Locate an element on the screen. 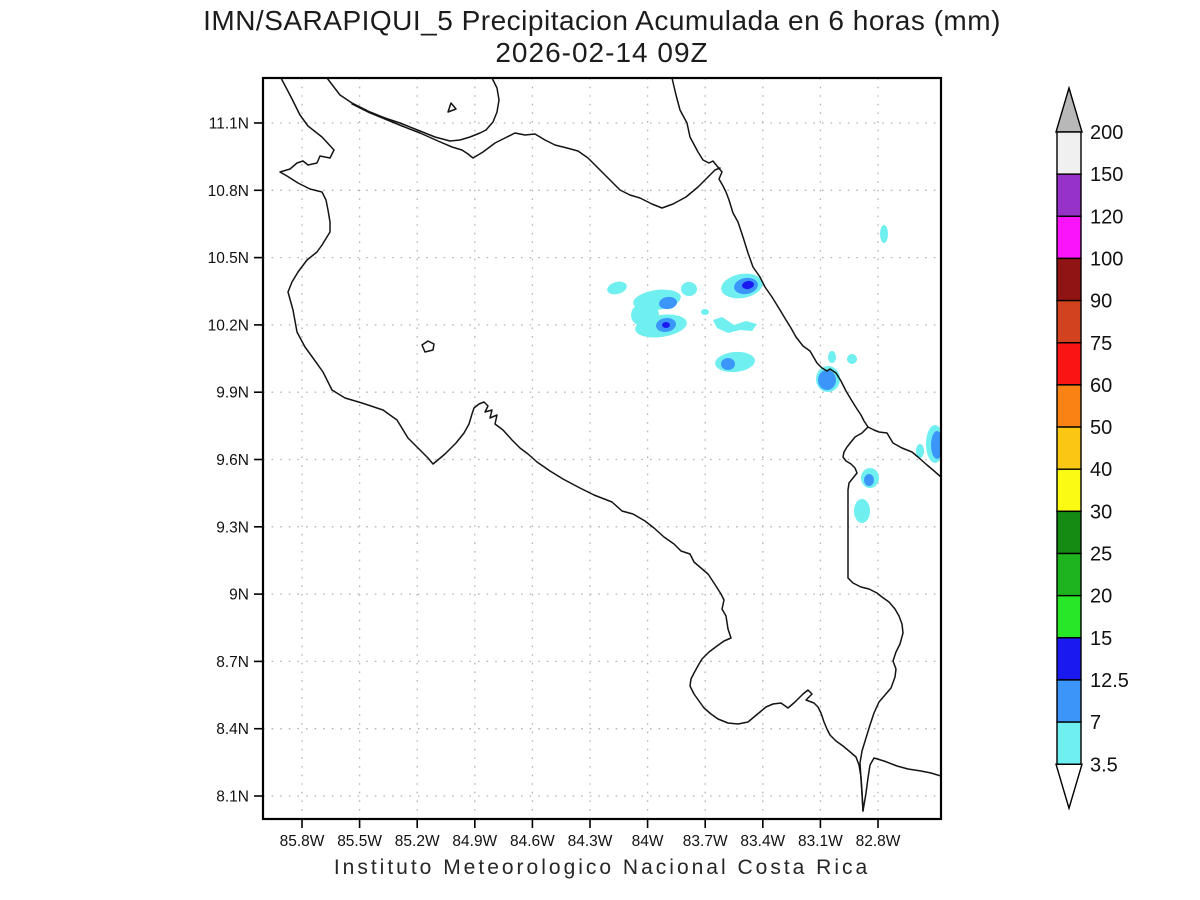  lat-tick-label: 9.9N is located at coordinates (232, 393).